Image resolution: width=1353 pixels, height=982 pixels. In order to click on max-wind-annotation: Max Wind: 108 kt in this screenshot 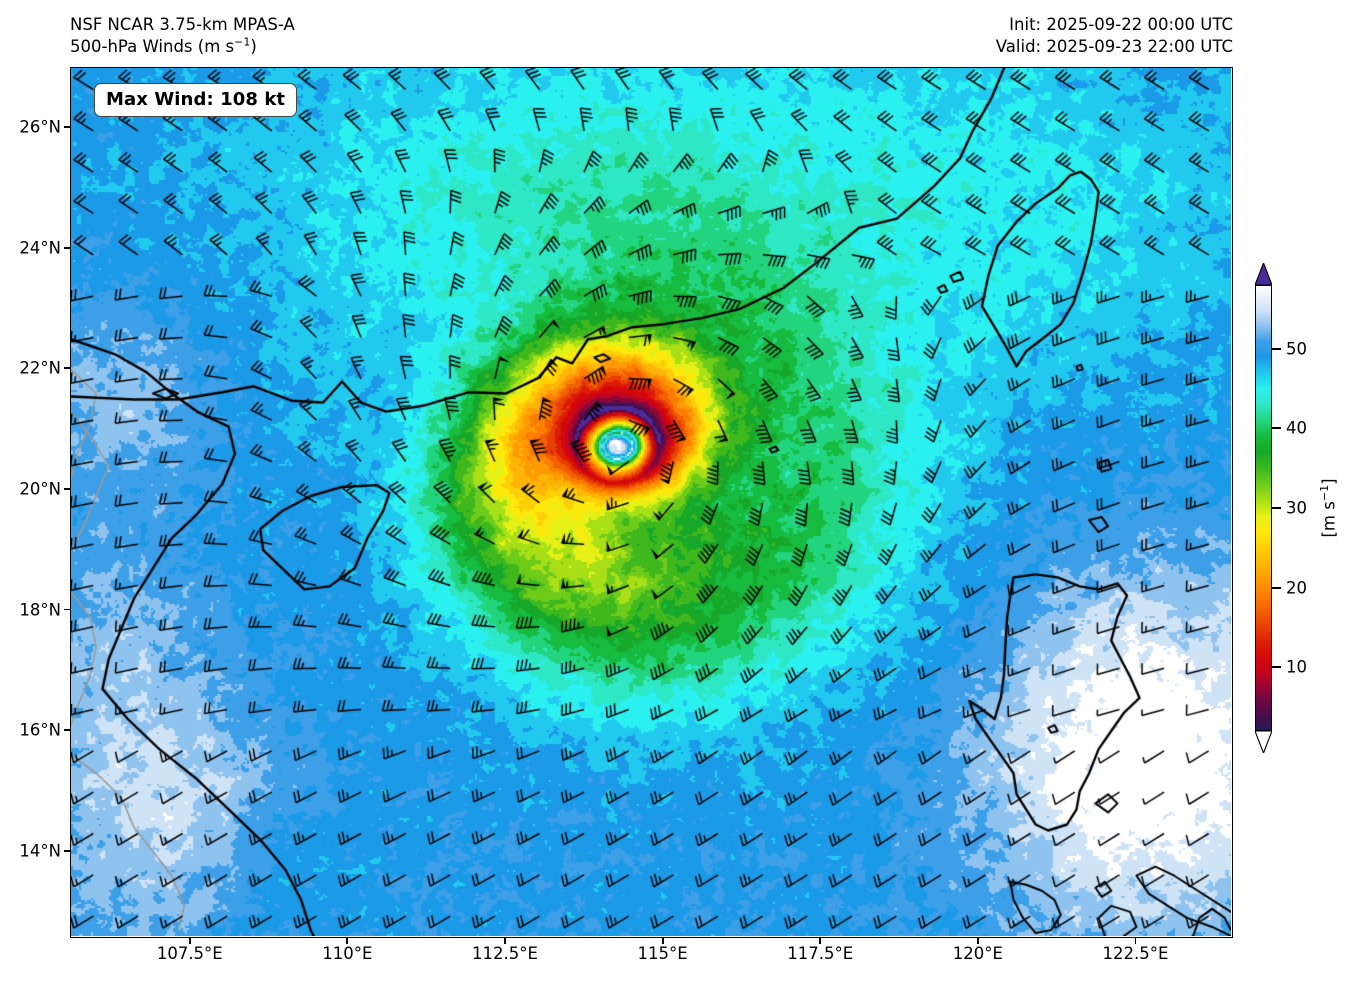, I will do `click(196, 100)`.